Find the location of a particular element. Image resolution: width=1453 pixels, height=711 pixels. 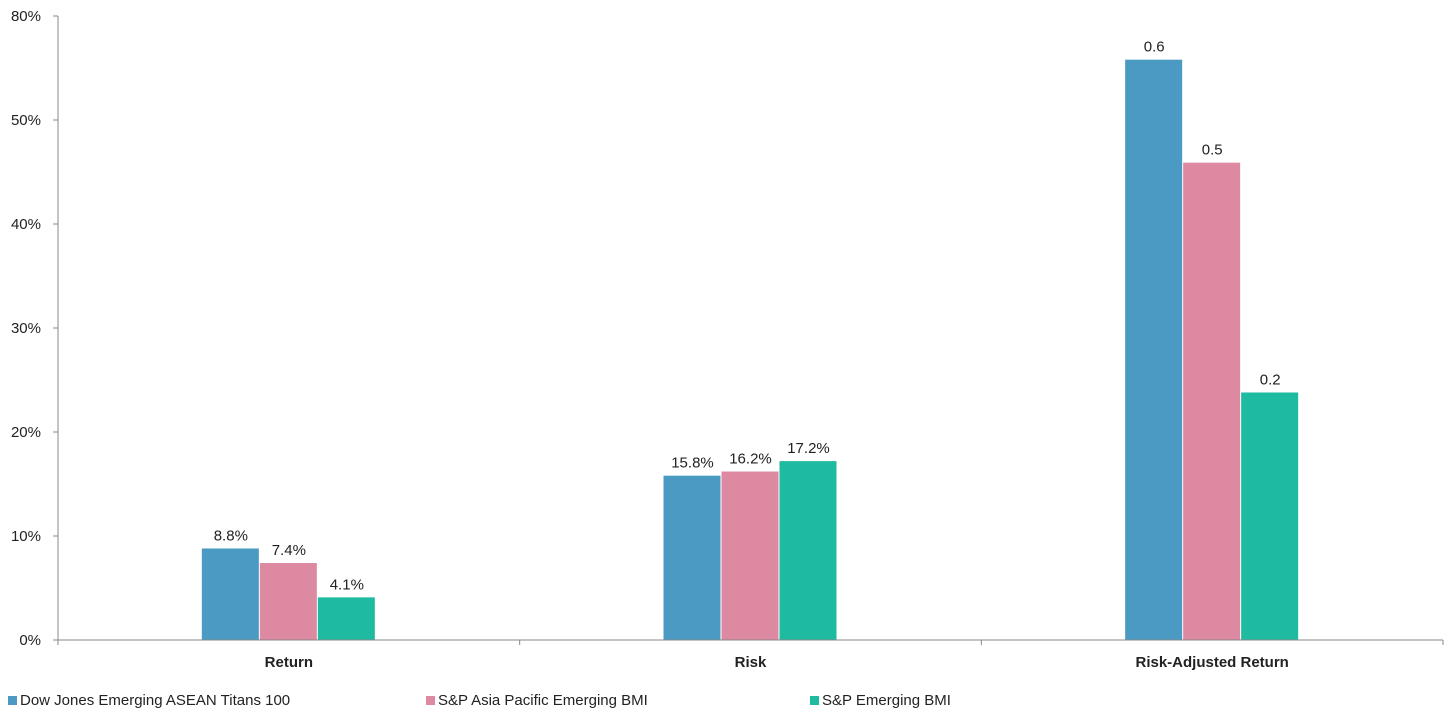

y-tick-label: 10% is located at coordinates (26, 536).